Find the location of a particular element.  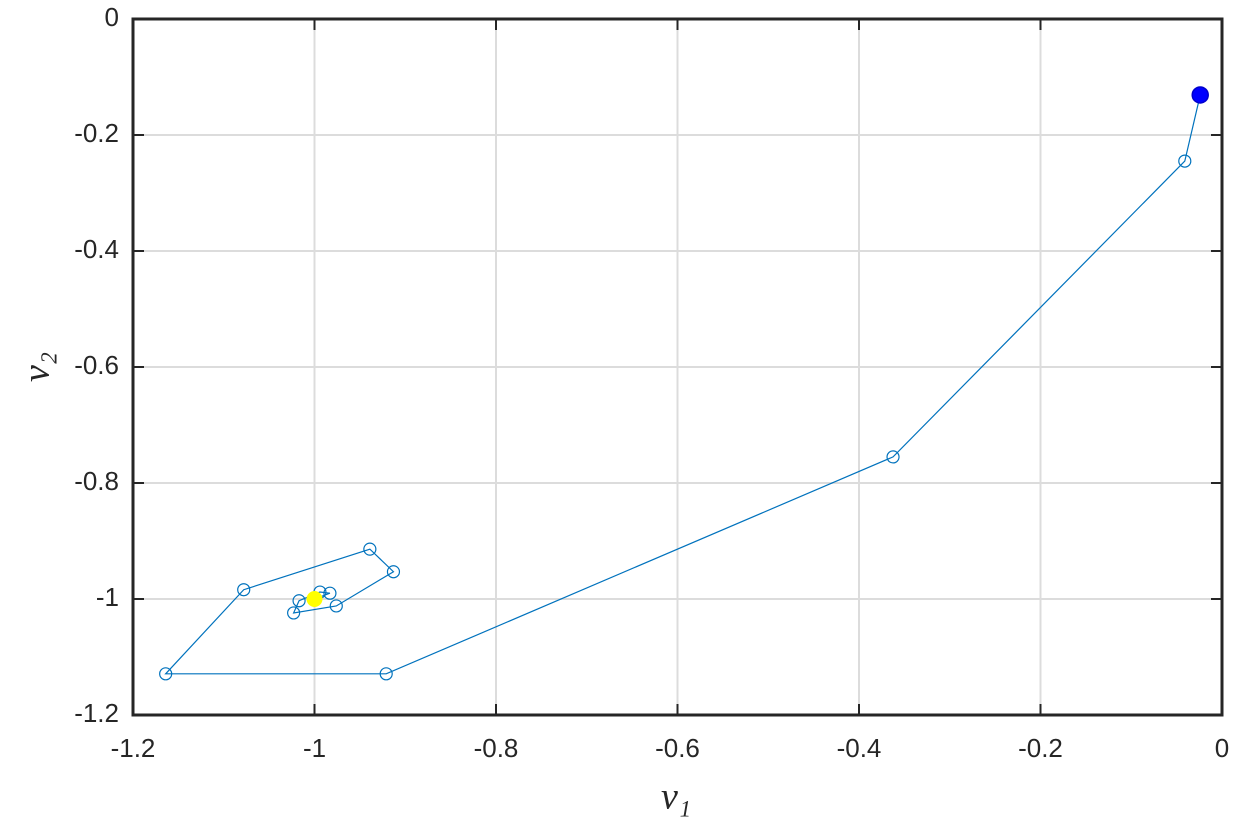

x-tick-label: -0.8 is located at coordinates (496, 748).